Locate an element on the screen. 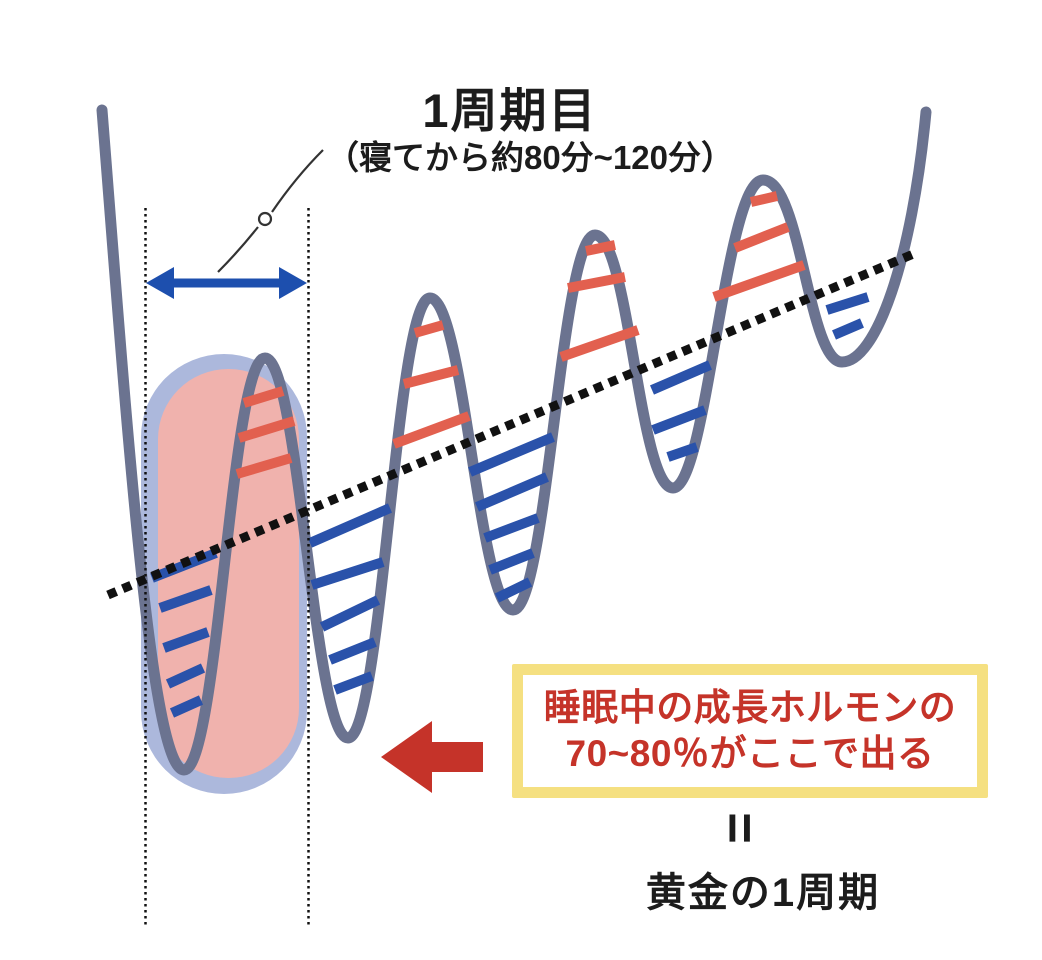 The width and height of the screenshot is (1042, 960). callout-leader-line is located at coordinates (270, 211).